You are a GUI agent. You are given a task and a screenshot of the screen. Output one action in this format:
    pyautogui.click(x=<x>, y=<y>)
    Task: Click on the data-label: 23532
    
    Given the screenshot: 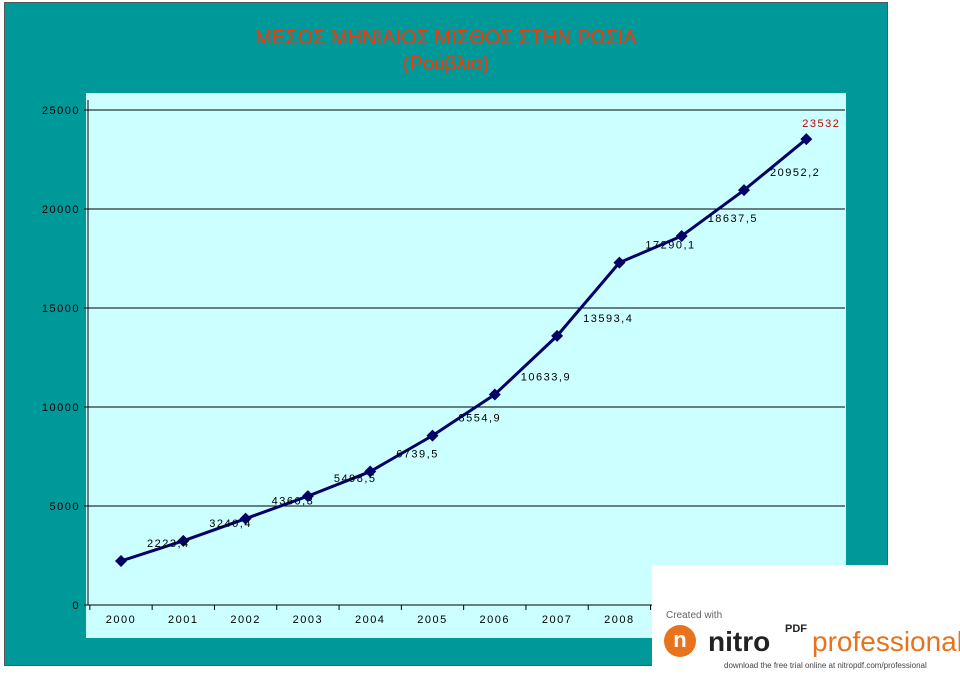 What is the action you would take?
    pyautogui.click(x=821, y=124)
    